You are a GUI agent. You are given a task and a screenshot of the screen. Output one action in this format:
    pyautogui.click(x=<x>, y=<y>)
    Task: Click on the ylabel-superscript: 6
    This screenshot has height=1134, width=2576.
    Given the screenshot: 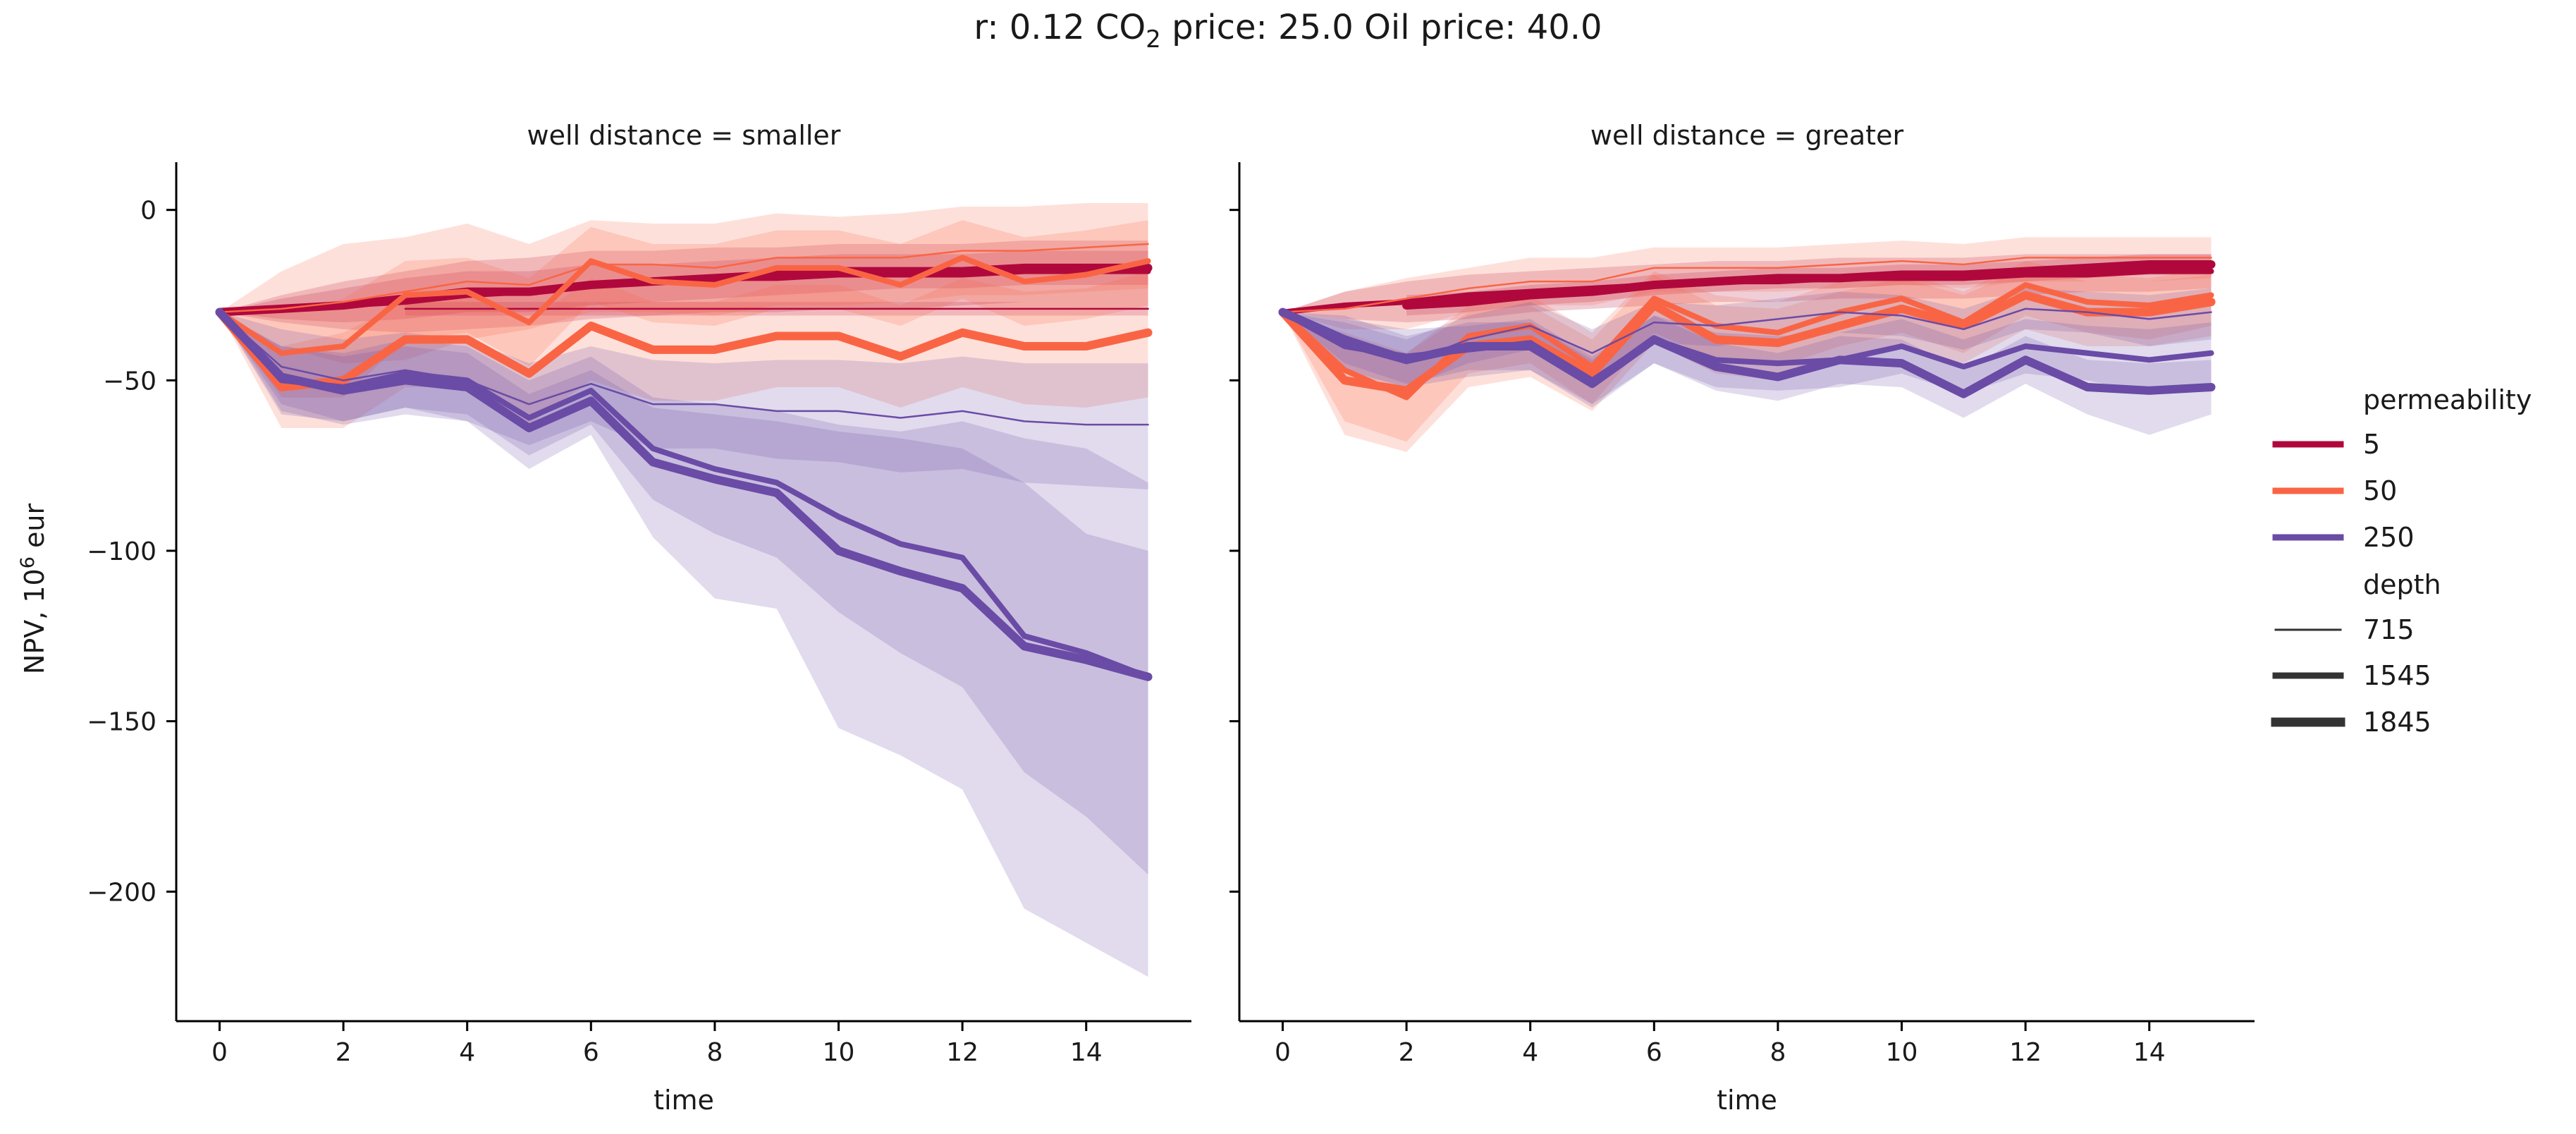 What is the action you would take?
    pyautogui.click(x=28, y=562)
    